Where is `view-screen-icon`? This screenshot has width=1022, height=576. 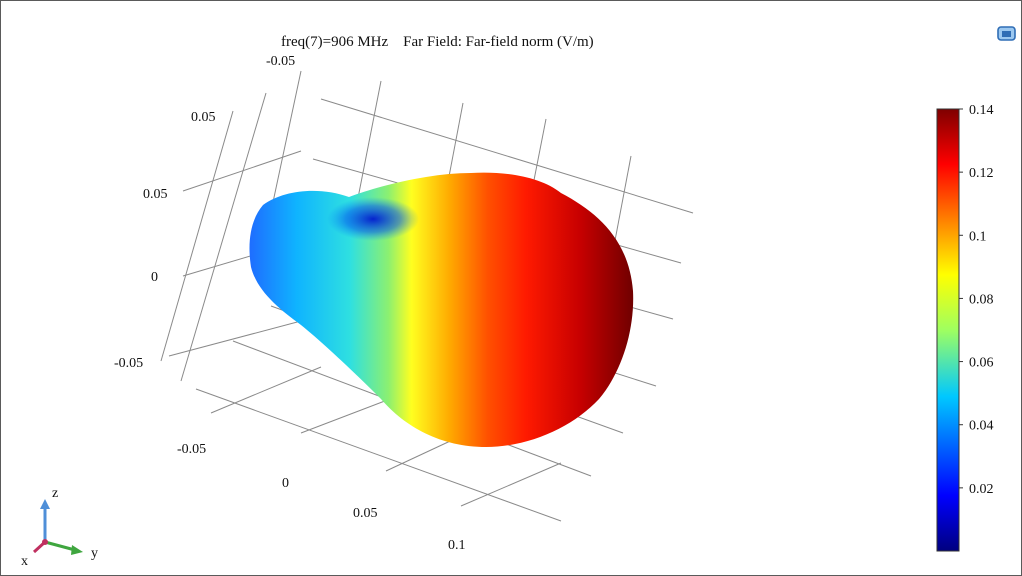 view-screen-icon is located at coordinates (1007, 34).